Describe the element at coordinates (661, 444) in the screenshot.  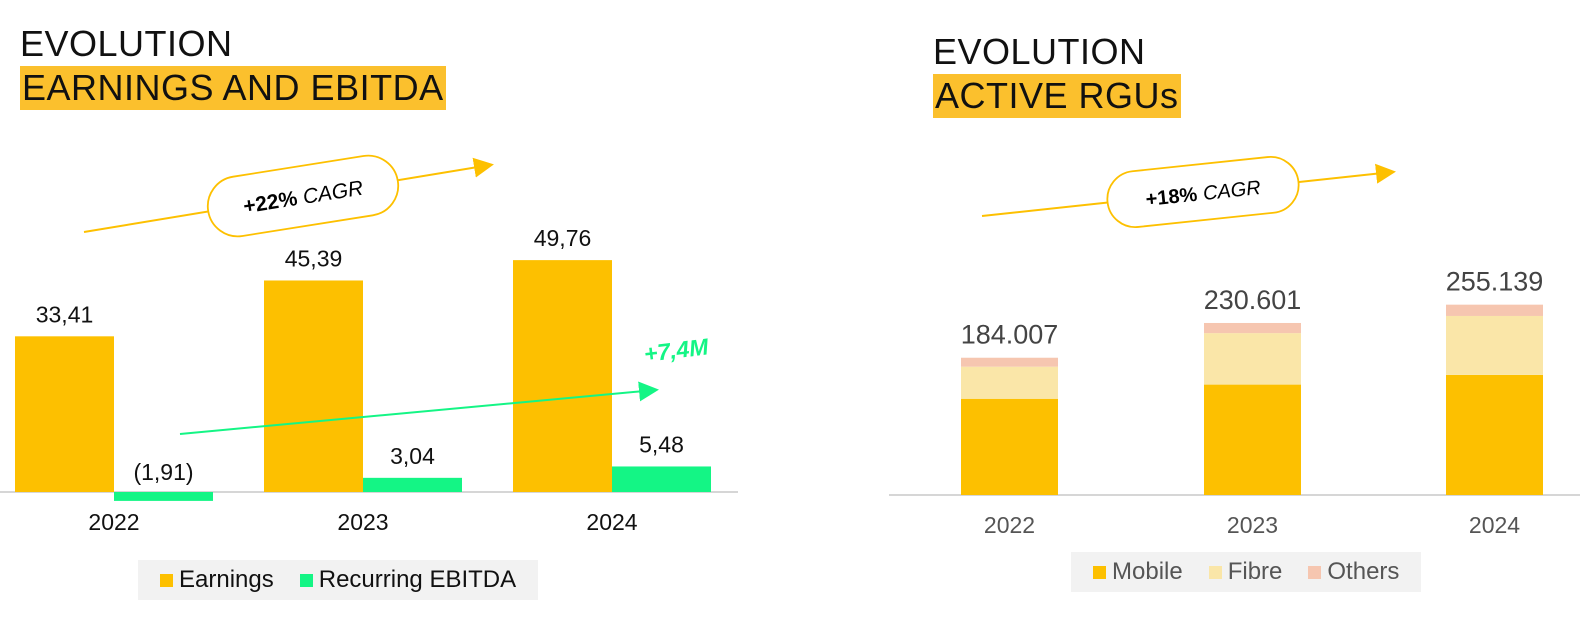
I see `data-label-recurring-ebitda-2024: 5,48` at that location.